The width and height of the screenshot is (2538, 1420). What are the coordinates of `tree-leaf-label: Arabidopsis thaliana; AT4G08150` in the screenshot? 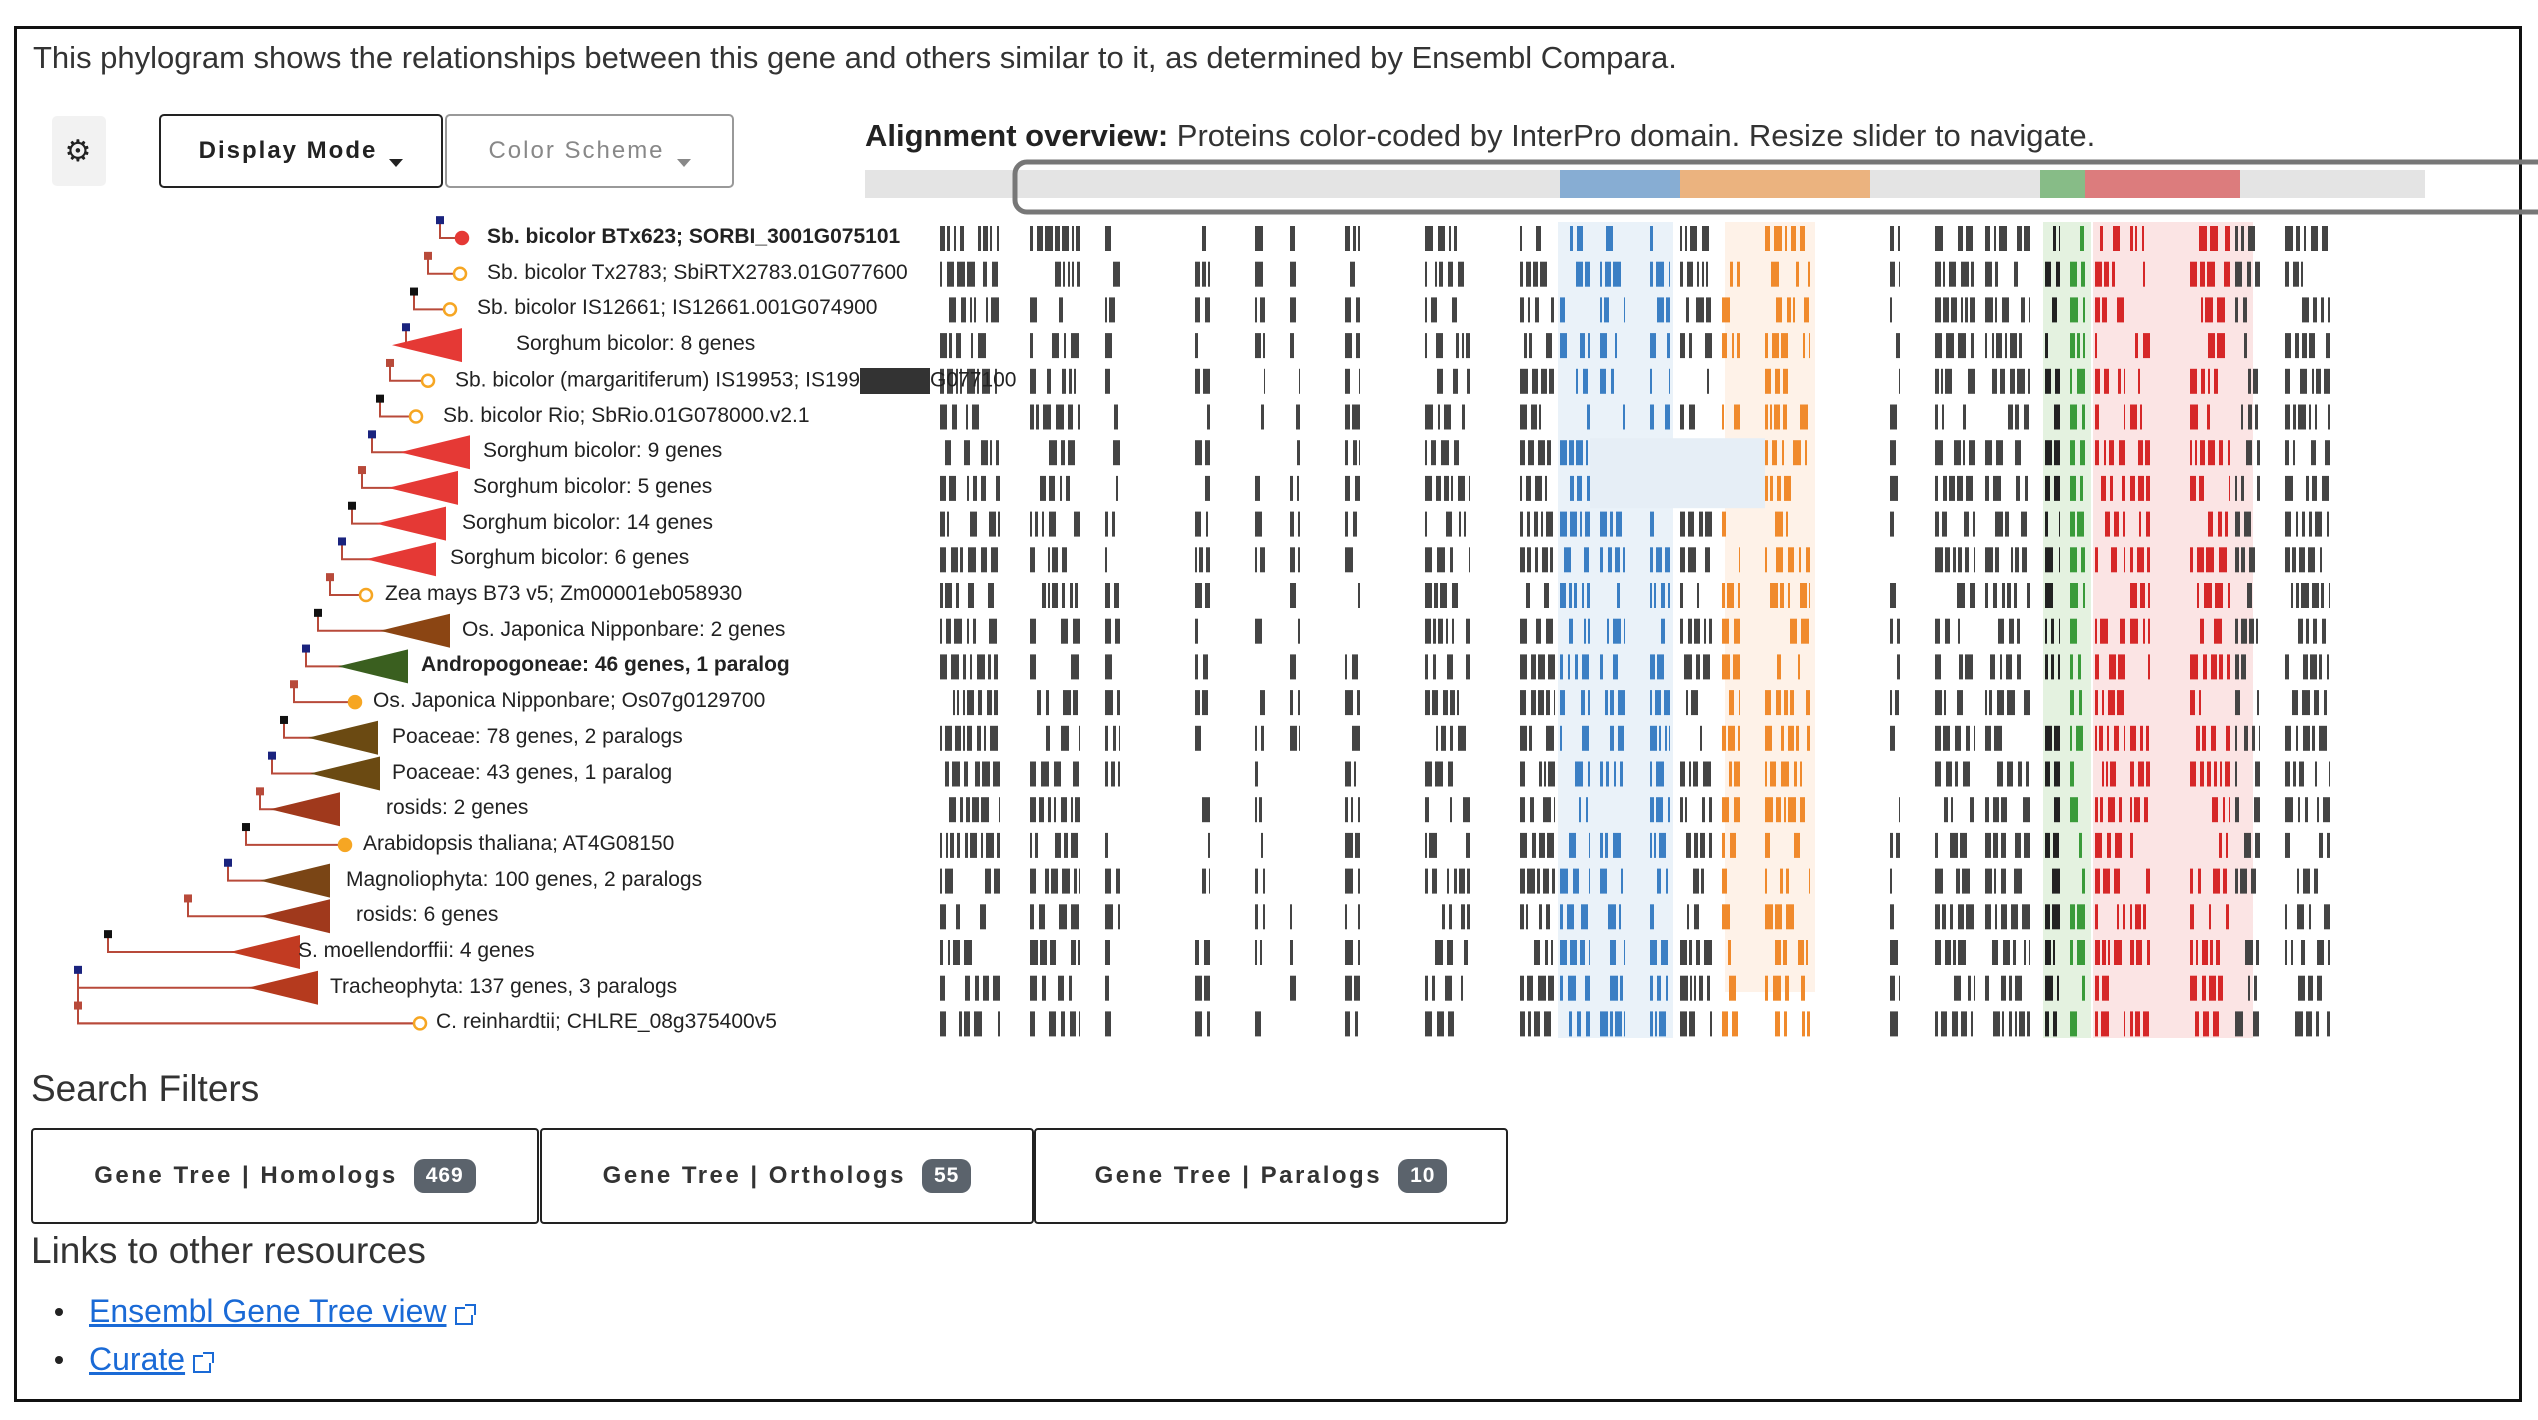 It's located at (519, 843).